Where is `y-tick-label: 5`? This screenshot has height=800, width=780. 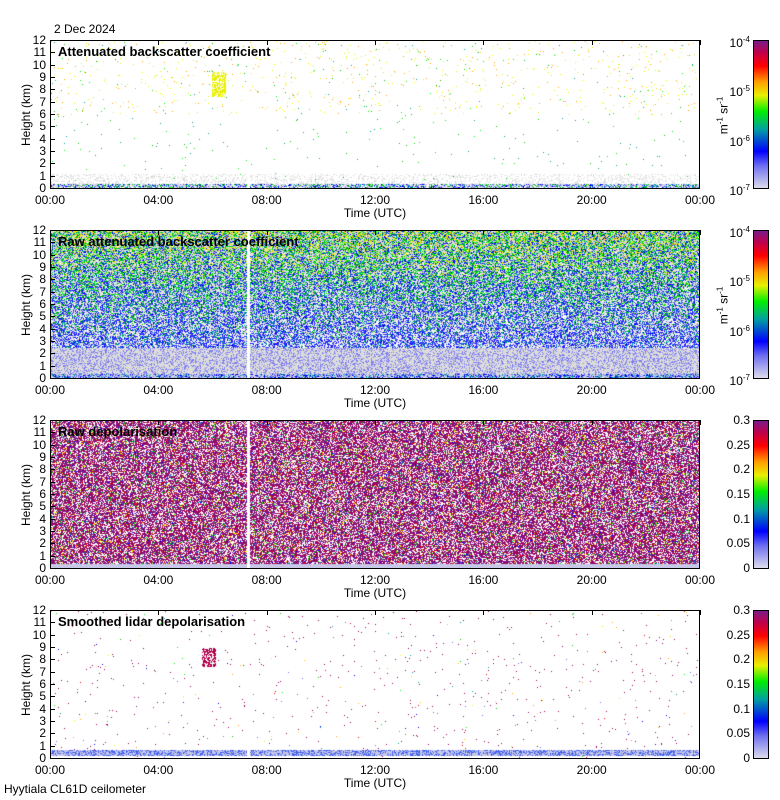
y-tick-label: 5 is located at coordinates (42, 696).